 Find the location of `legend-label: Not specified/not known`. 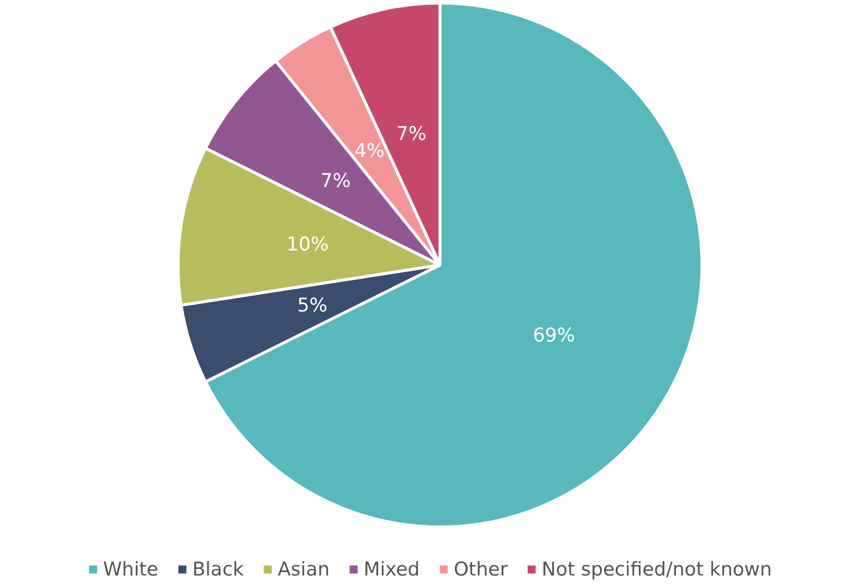

legend-label: Not specified/not known is located at coordinates (657, 569).